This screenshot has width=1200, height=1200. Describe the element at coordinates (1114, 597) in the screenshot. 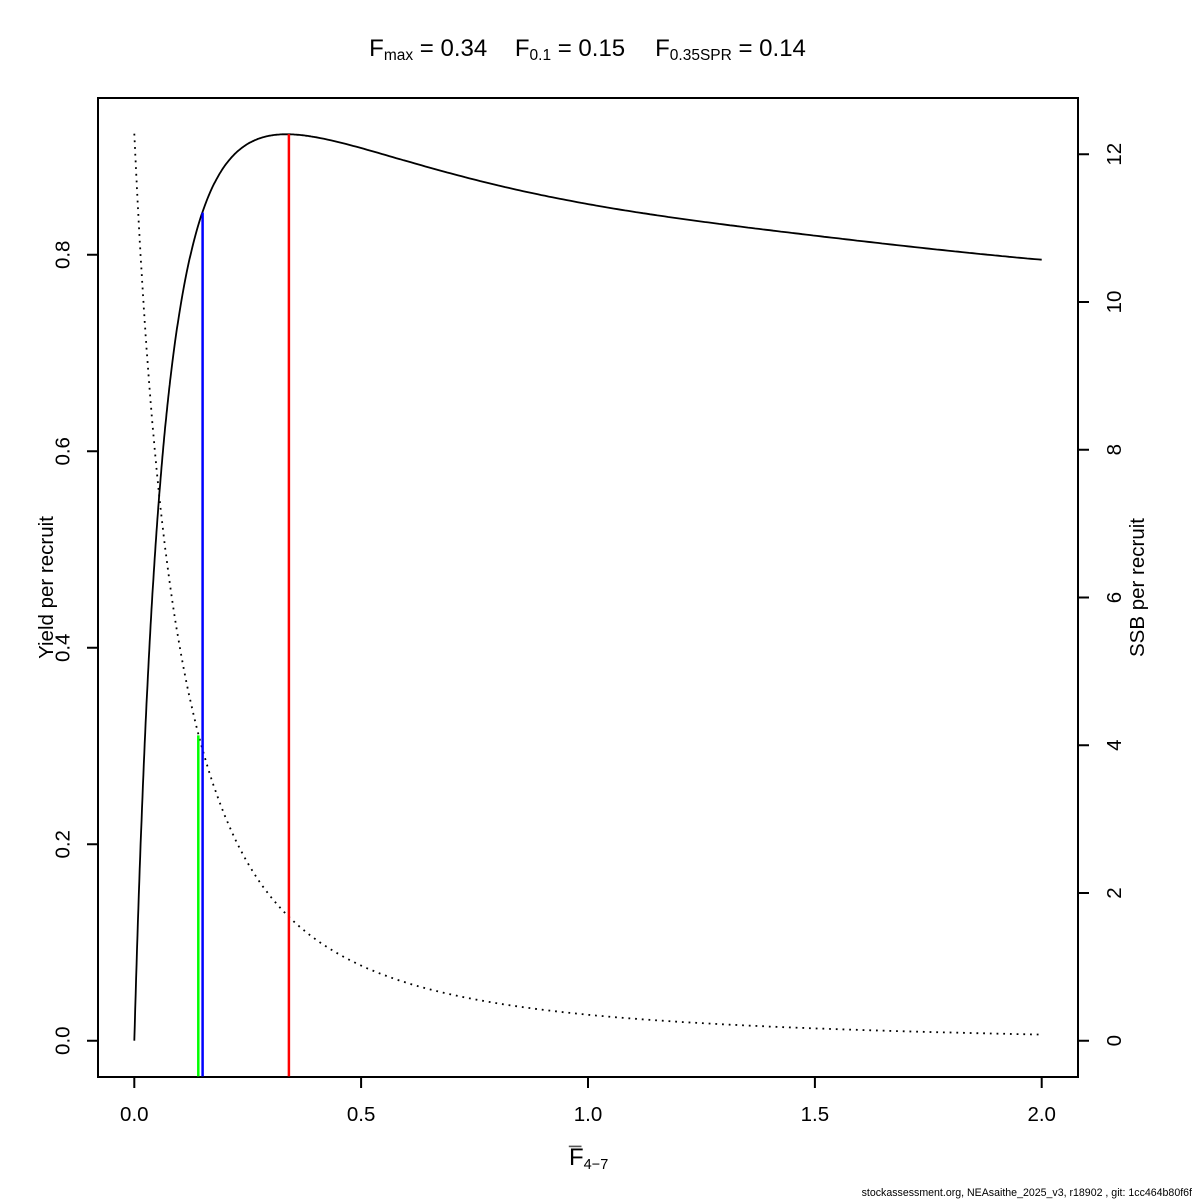

I see `svg-text: 6` at that location.